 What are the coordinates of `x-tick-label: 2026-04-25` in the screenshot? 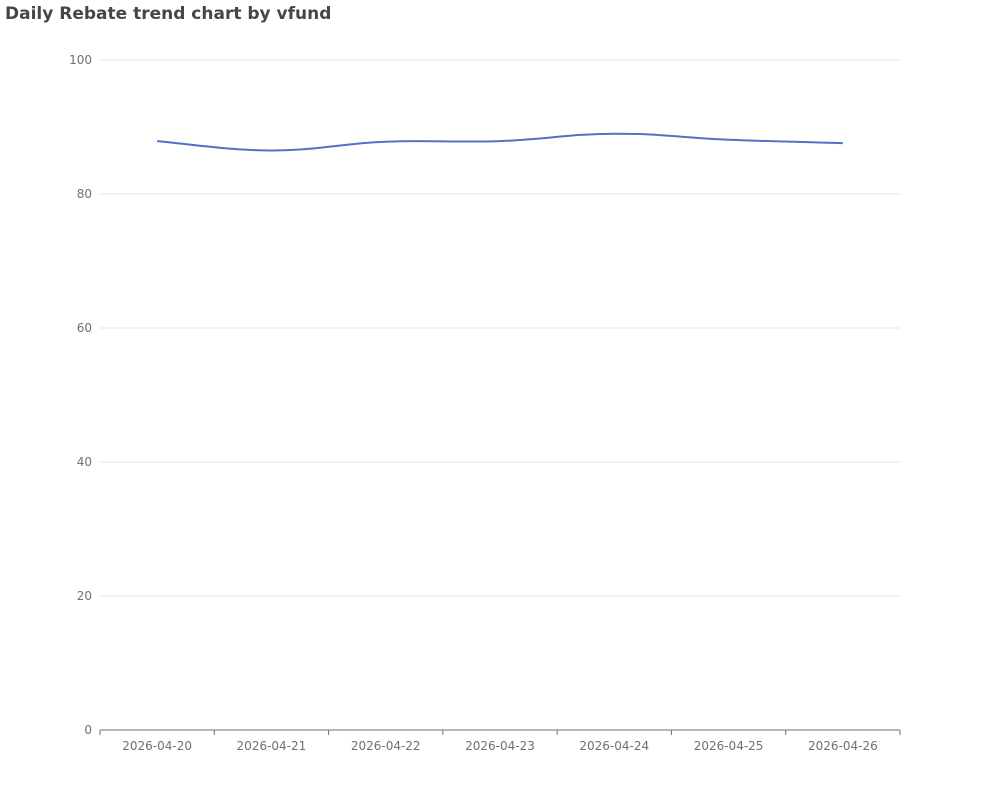 It's located at (729, 746).